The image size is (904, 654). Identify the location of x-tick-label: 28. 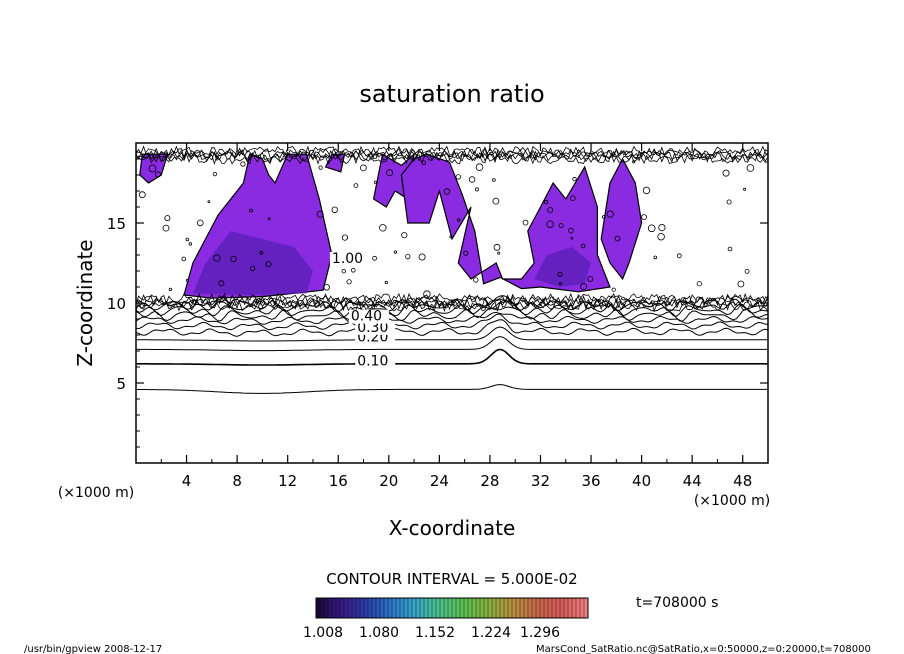
(489, 481).